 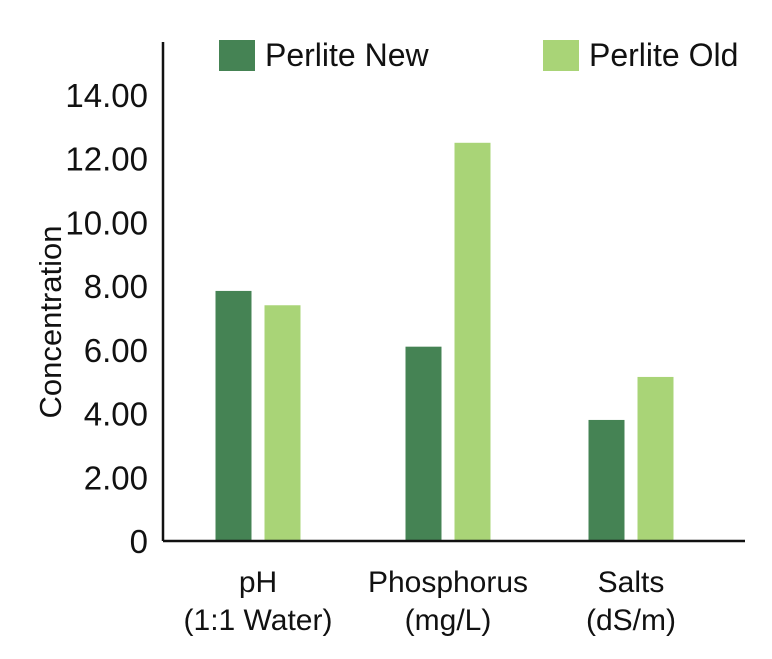 I want to click on y-axis-ticks: 0 2.00 4.00 6.00 8.00 10.00 12.00 14.00, so click(x=106, y=318).